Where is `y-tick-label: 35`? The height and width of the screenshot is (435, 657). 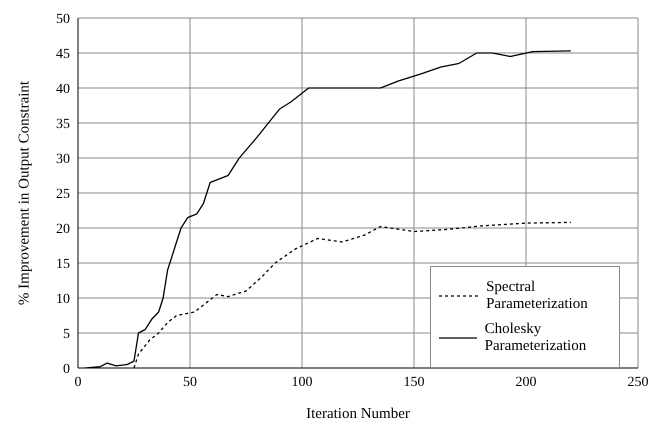
y-tick-label: 35 is located at coordinates (63, 124).